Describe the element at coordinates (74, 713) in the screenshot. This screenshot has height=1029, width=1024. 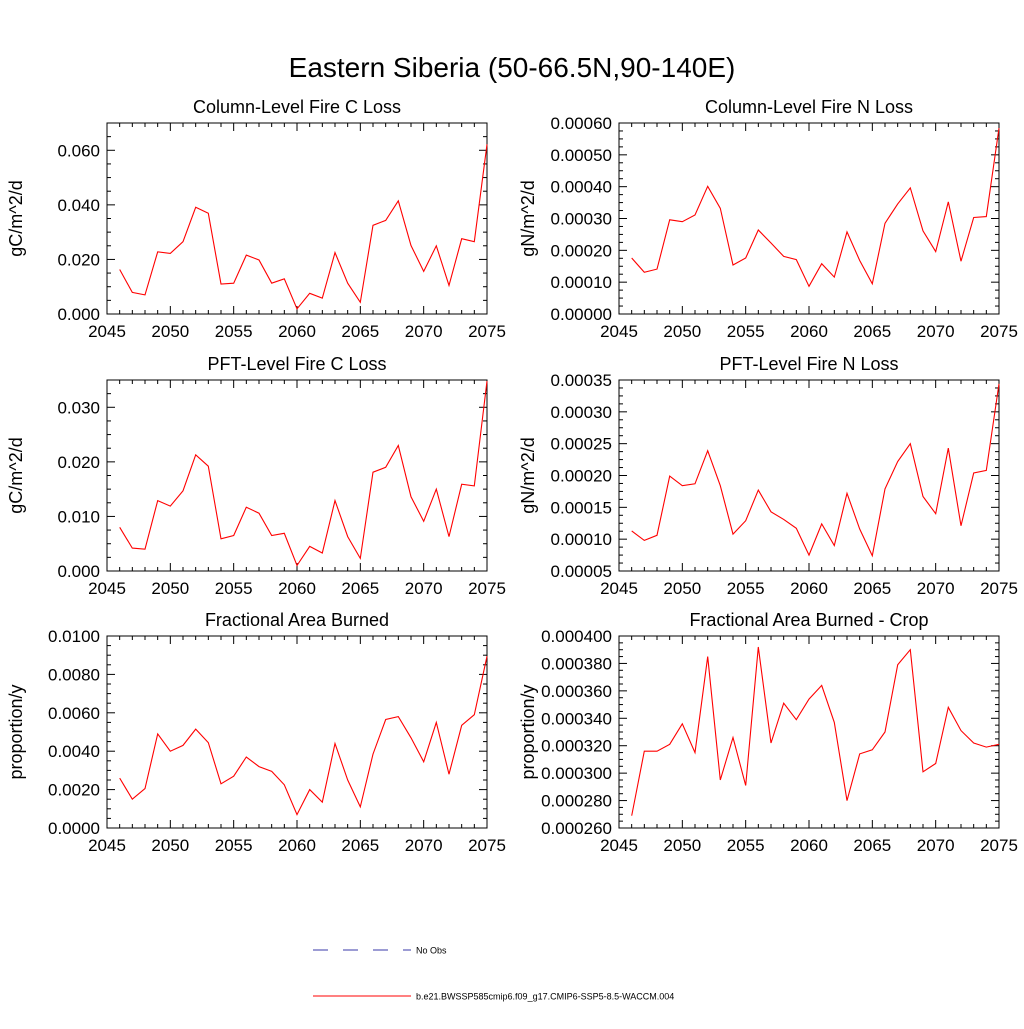
I see `y-tick-label: 0.0060` at that location.